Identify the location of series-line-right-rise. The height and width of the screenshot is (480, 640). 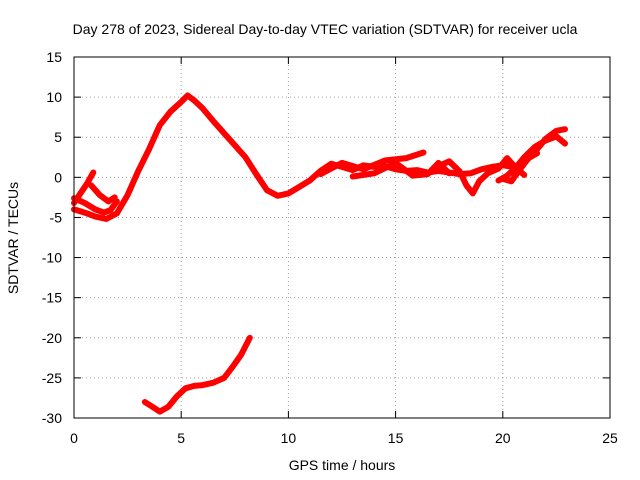
(531, 158).